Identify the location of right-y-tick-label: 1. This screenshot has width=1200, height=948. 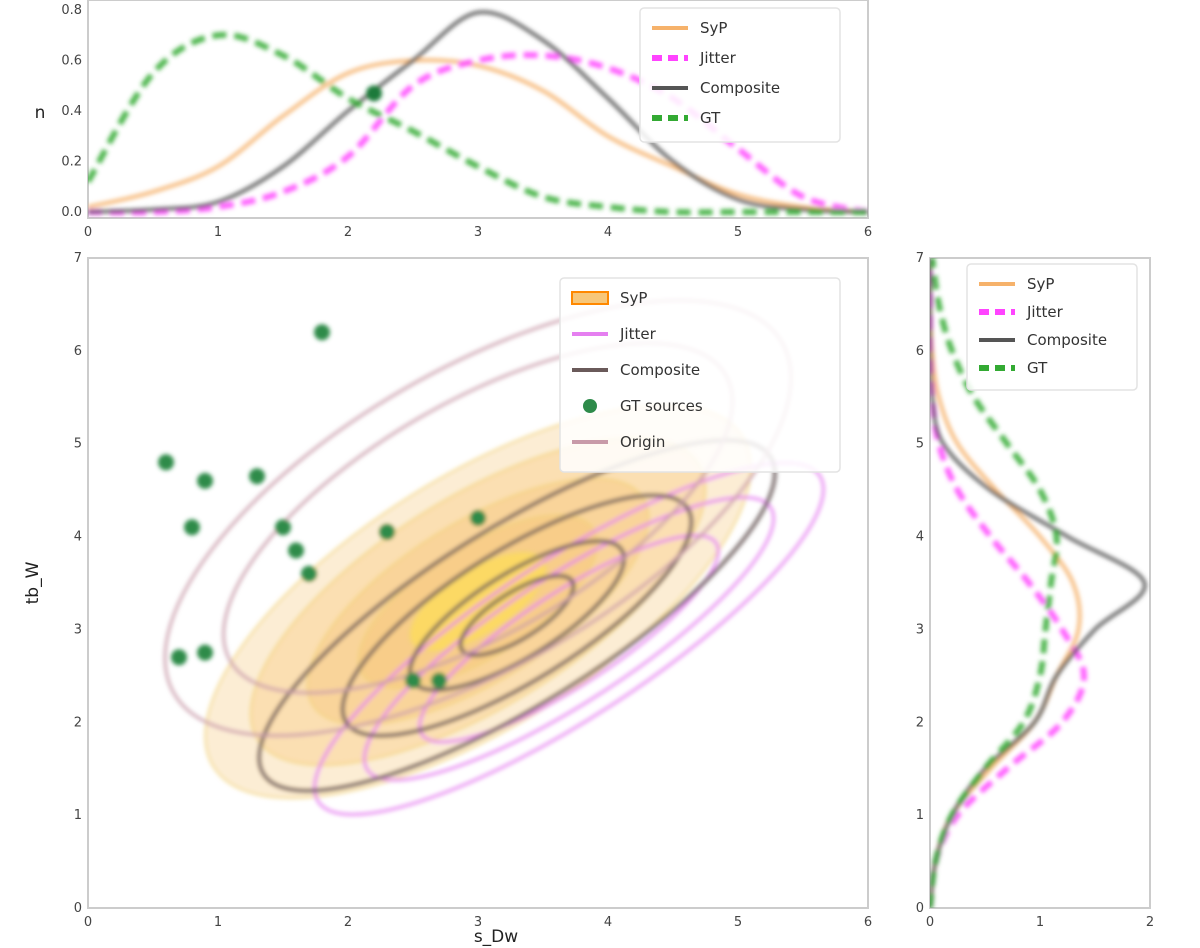
(920, 815).